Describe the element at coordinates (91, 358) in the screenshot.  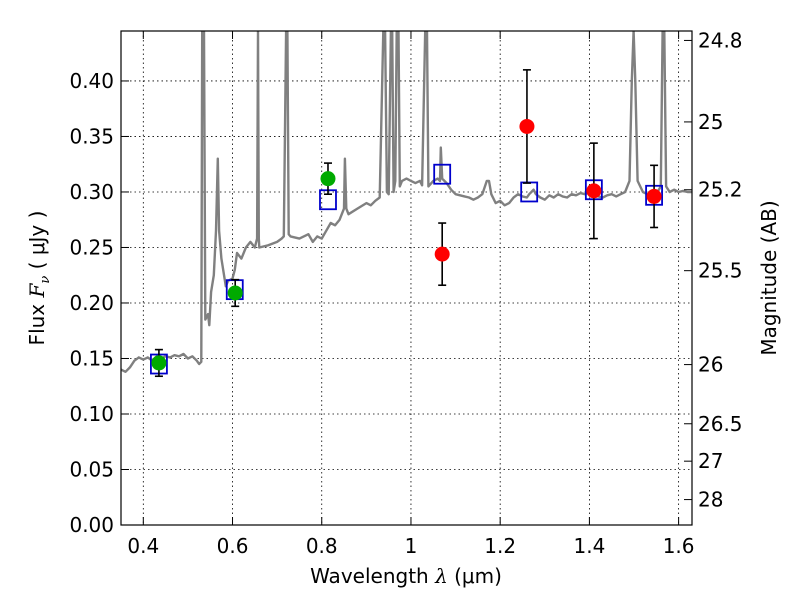
I see `y-tick-label: 0.15` at that location.